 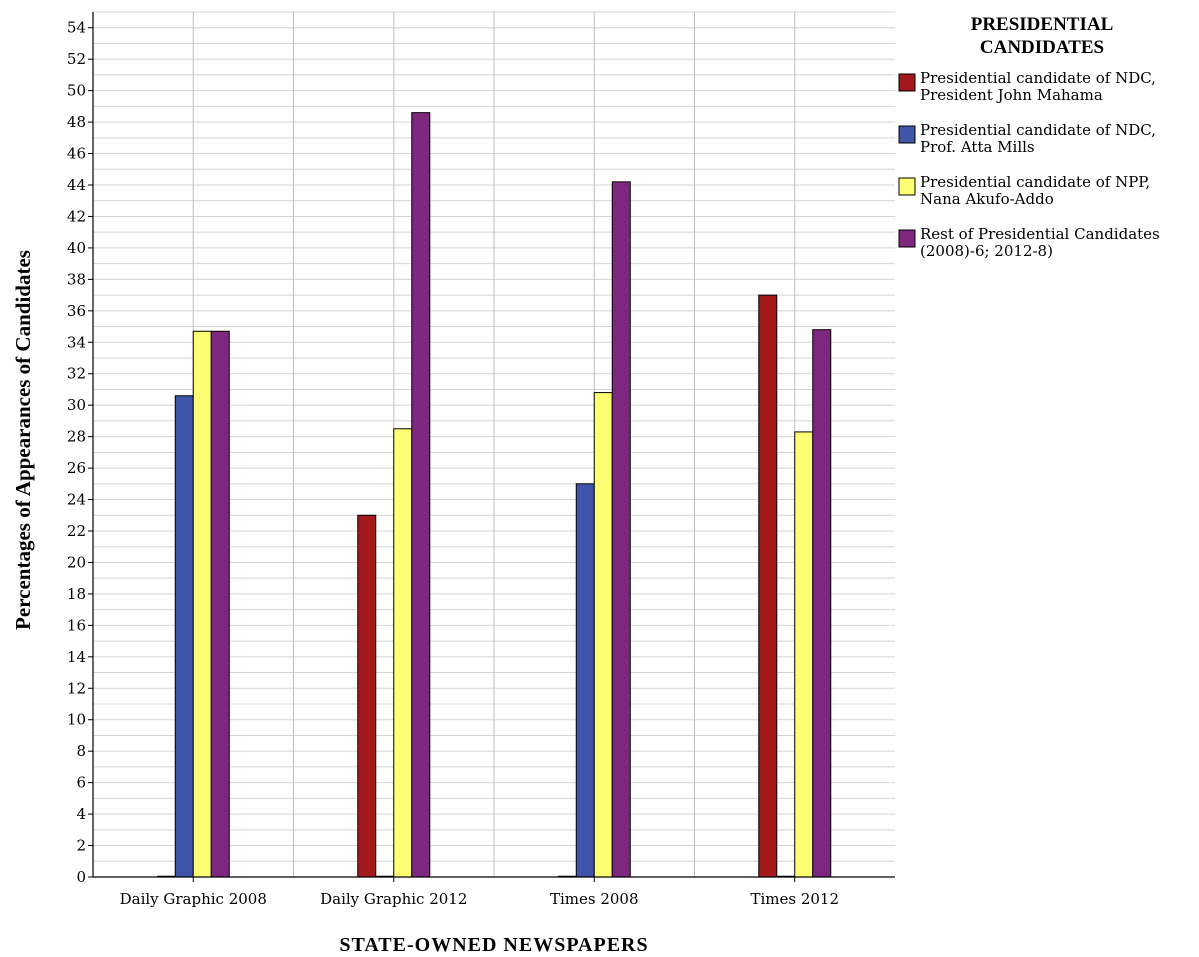 What do you see at coordinates (987, 199) in the screenshot?
I see `legend-label: Nana Akufo-Addo` at bounding box center [987, 199].